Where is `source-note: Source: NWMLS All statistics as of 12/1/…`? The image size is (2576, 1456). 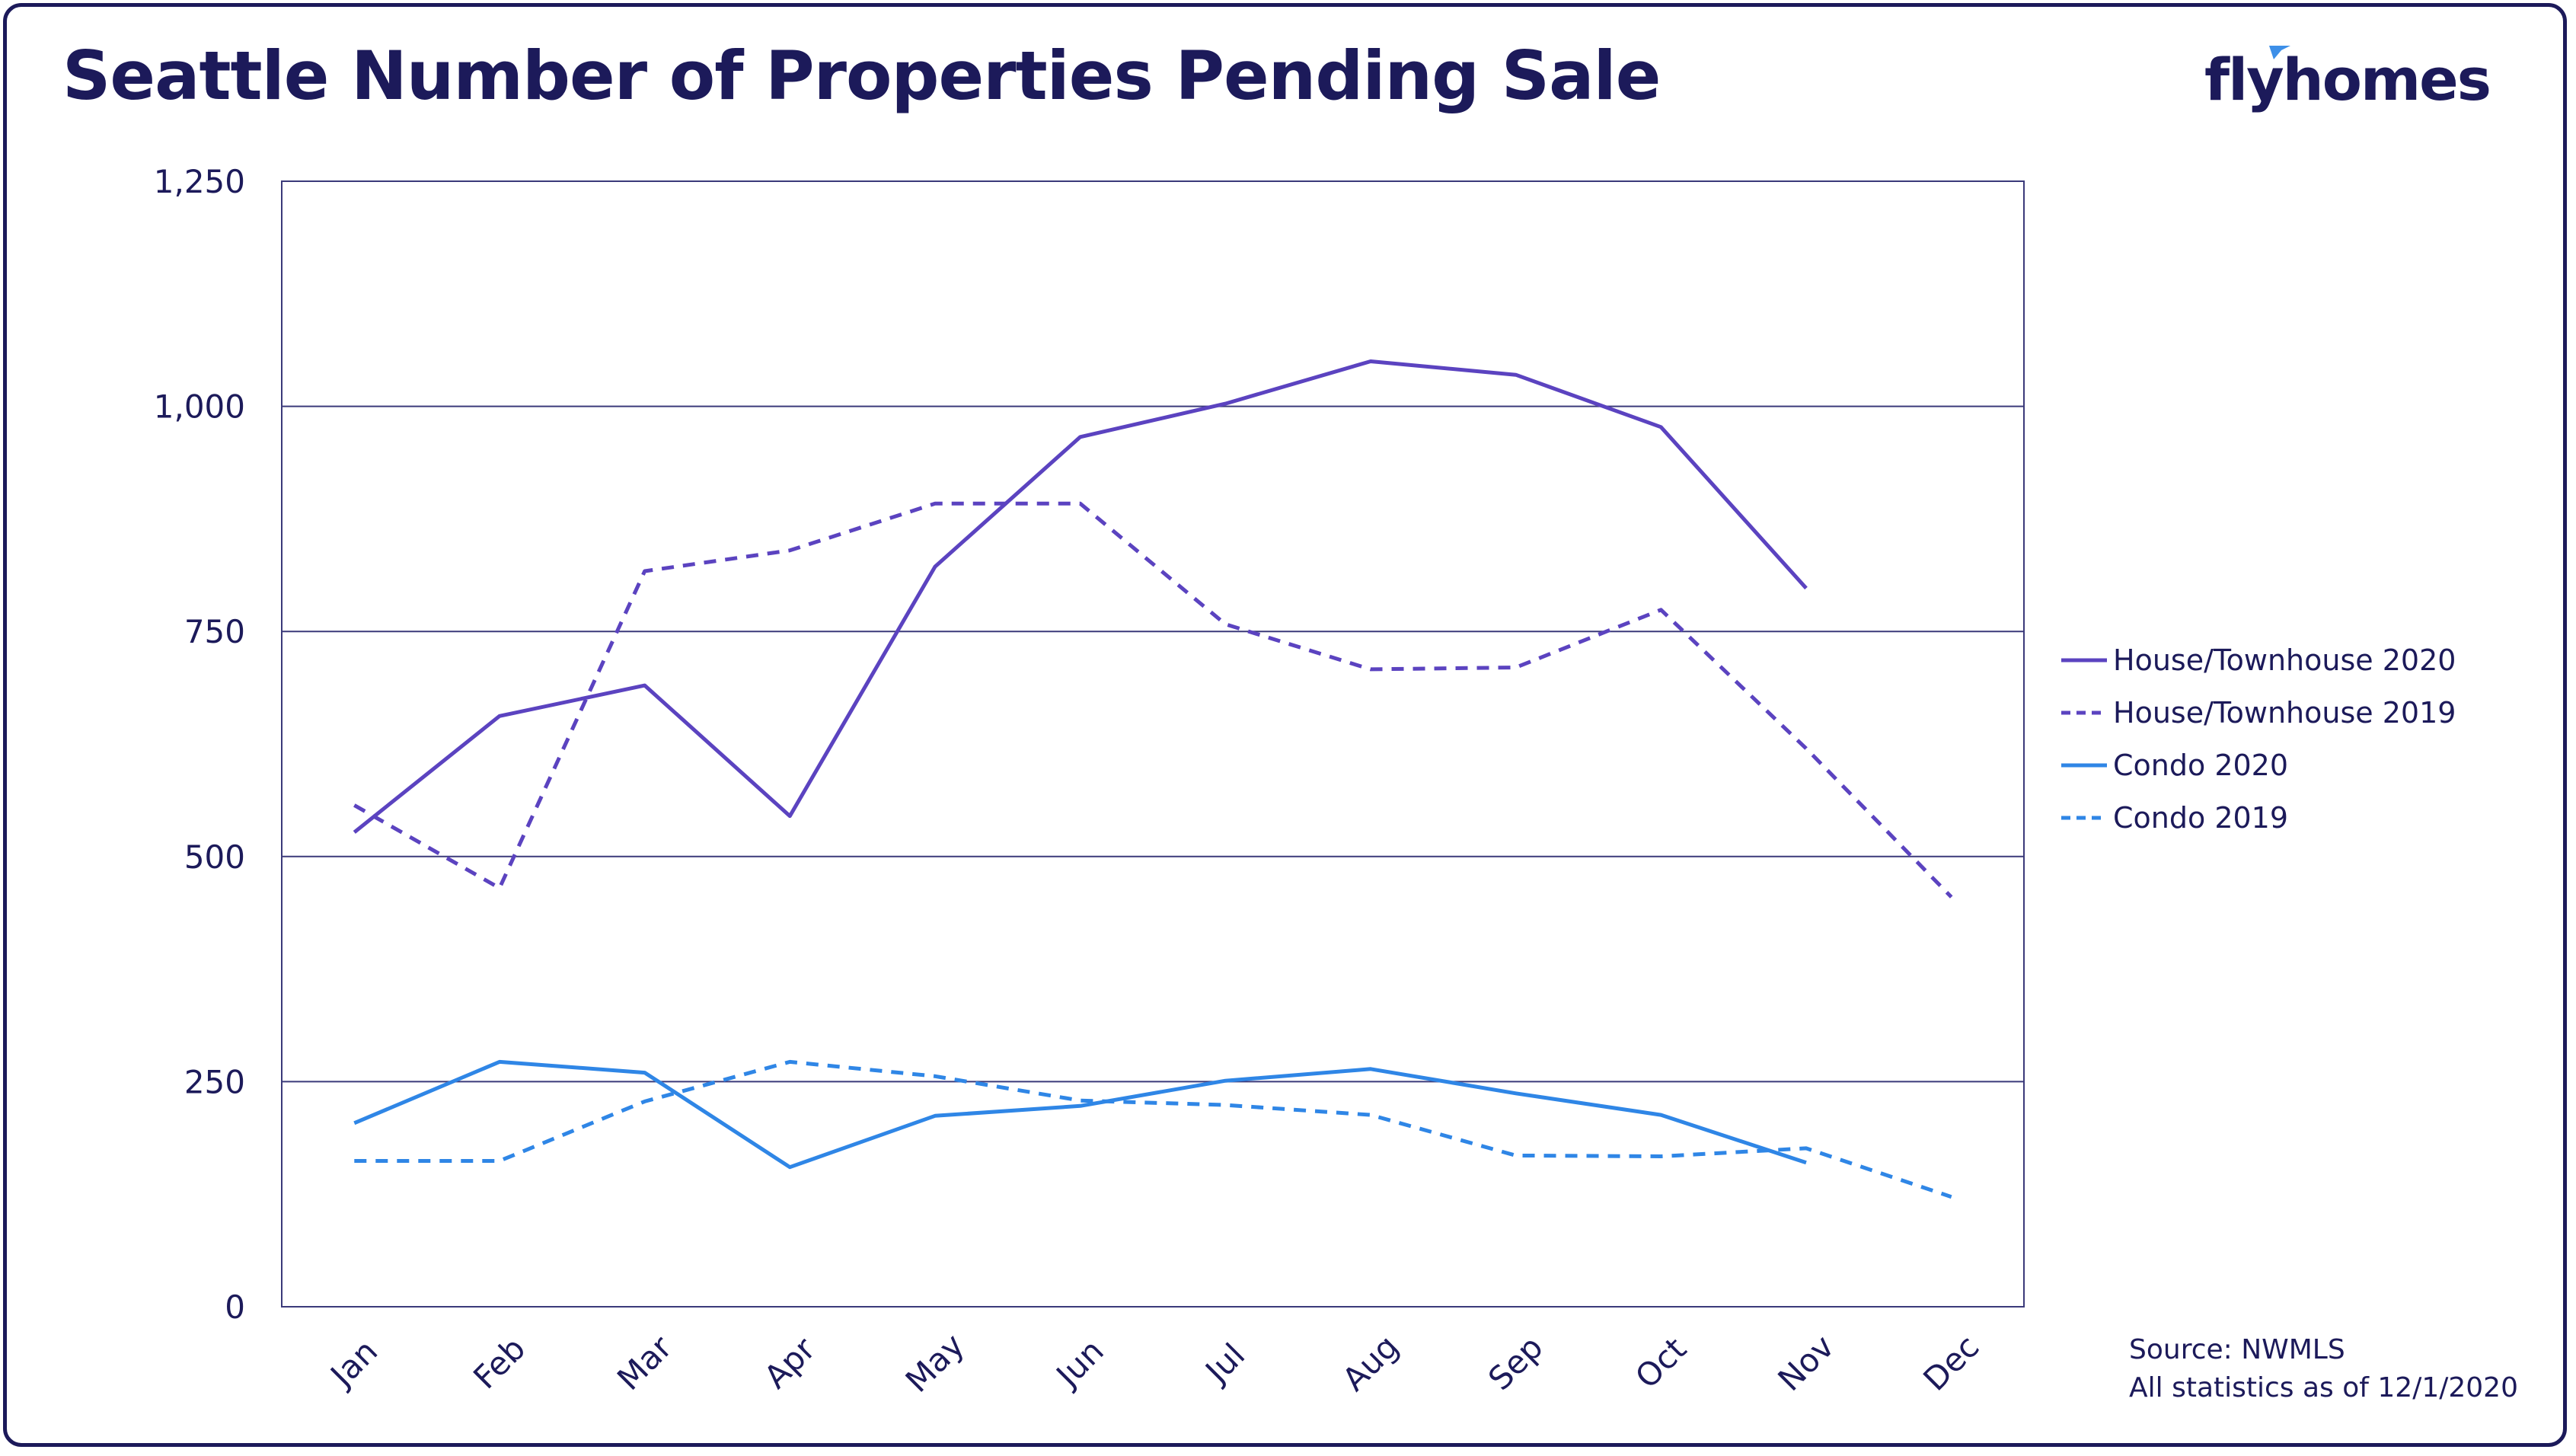 source-note: Source: NWMLS All statistics as of 12/1/… is located at coordinates (2323, 1369).